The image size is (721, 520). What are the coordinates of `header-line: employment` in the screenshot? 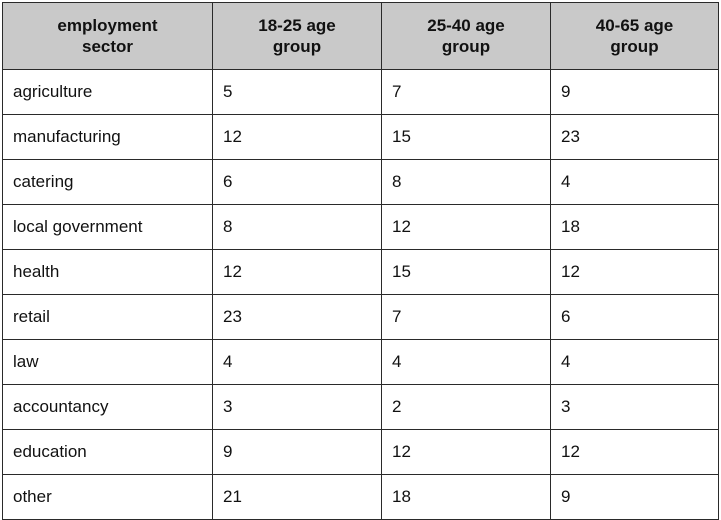 It's located at (107, 25).